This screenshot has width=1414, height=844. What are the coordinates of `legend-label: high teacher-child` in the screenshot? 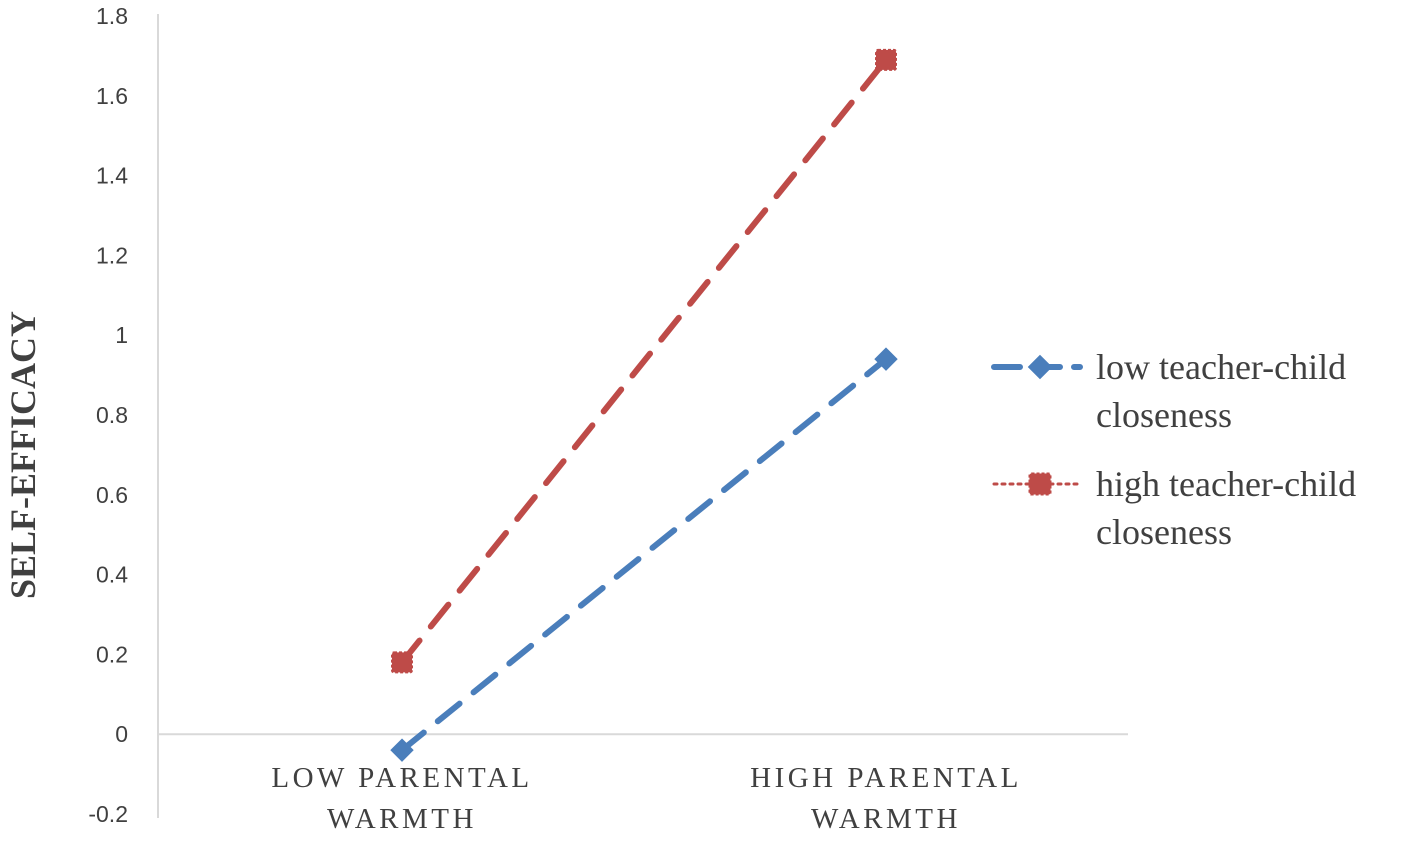 It's located at (1226, 484).